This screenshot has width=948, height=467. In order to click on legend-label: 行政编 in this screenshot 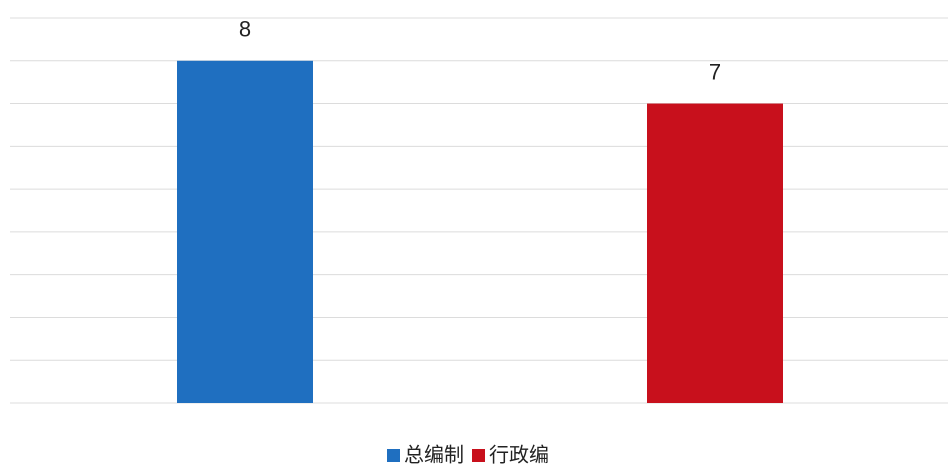, I will do `click(519, 454)`.